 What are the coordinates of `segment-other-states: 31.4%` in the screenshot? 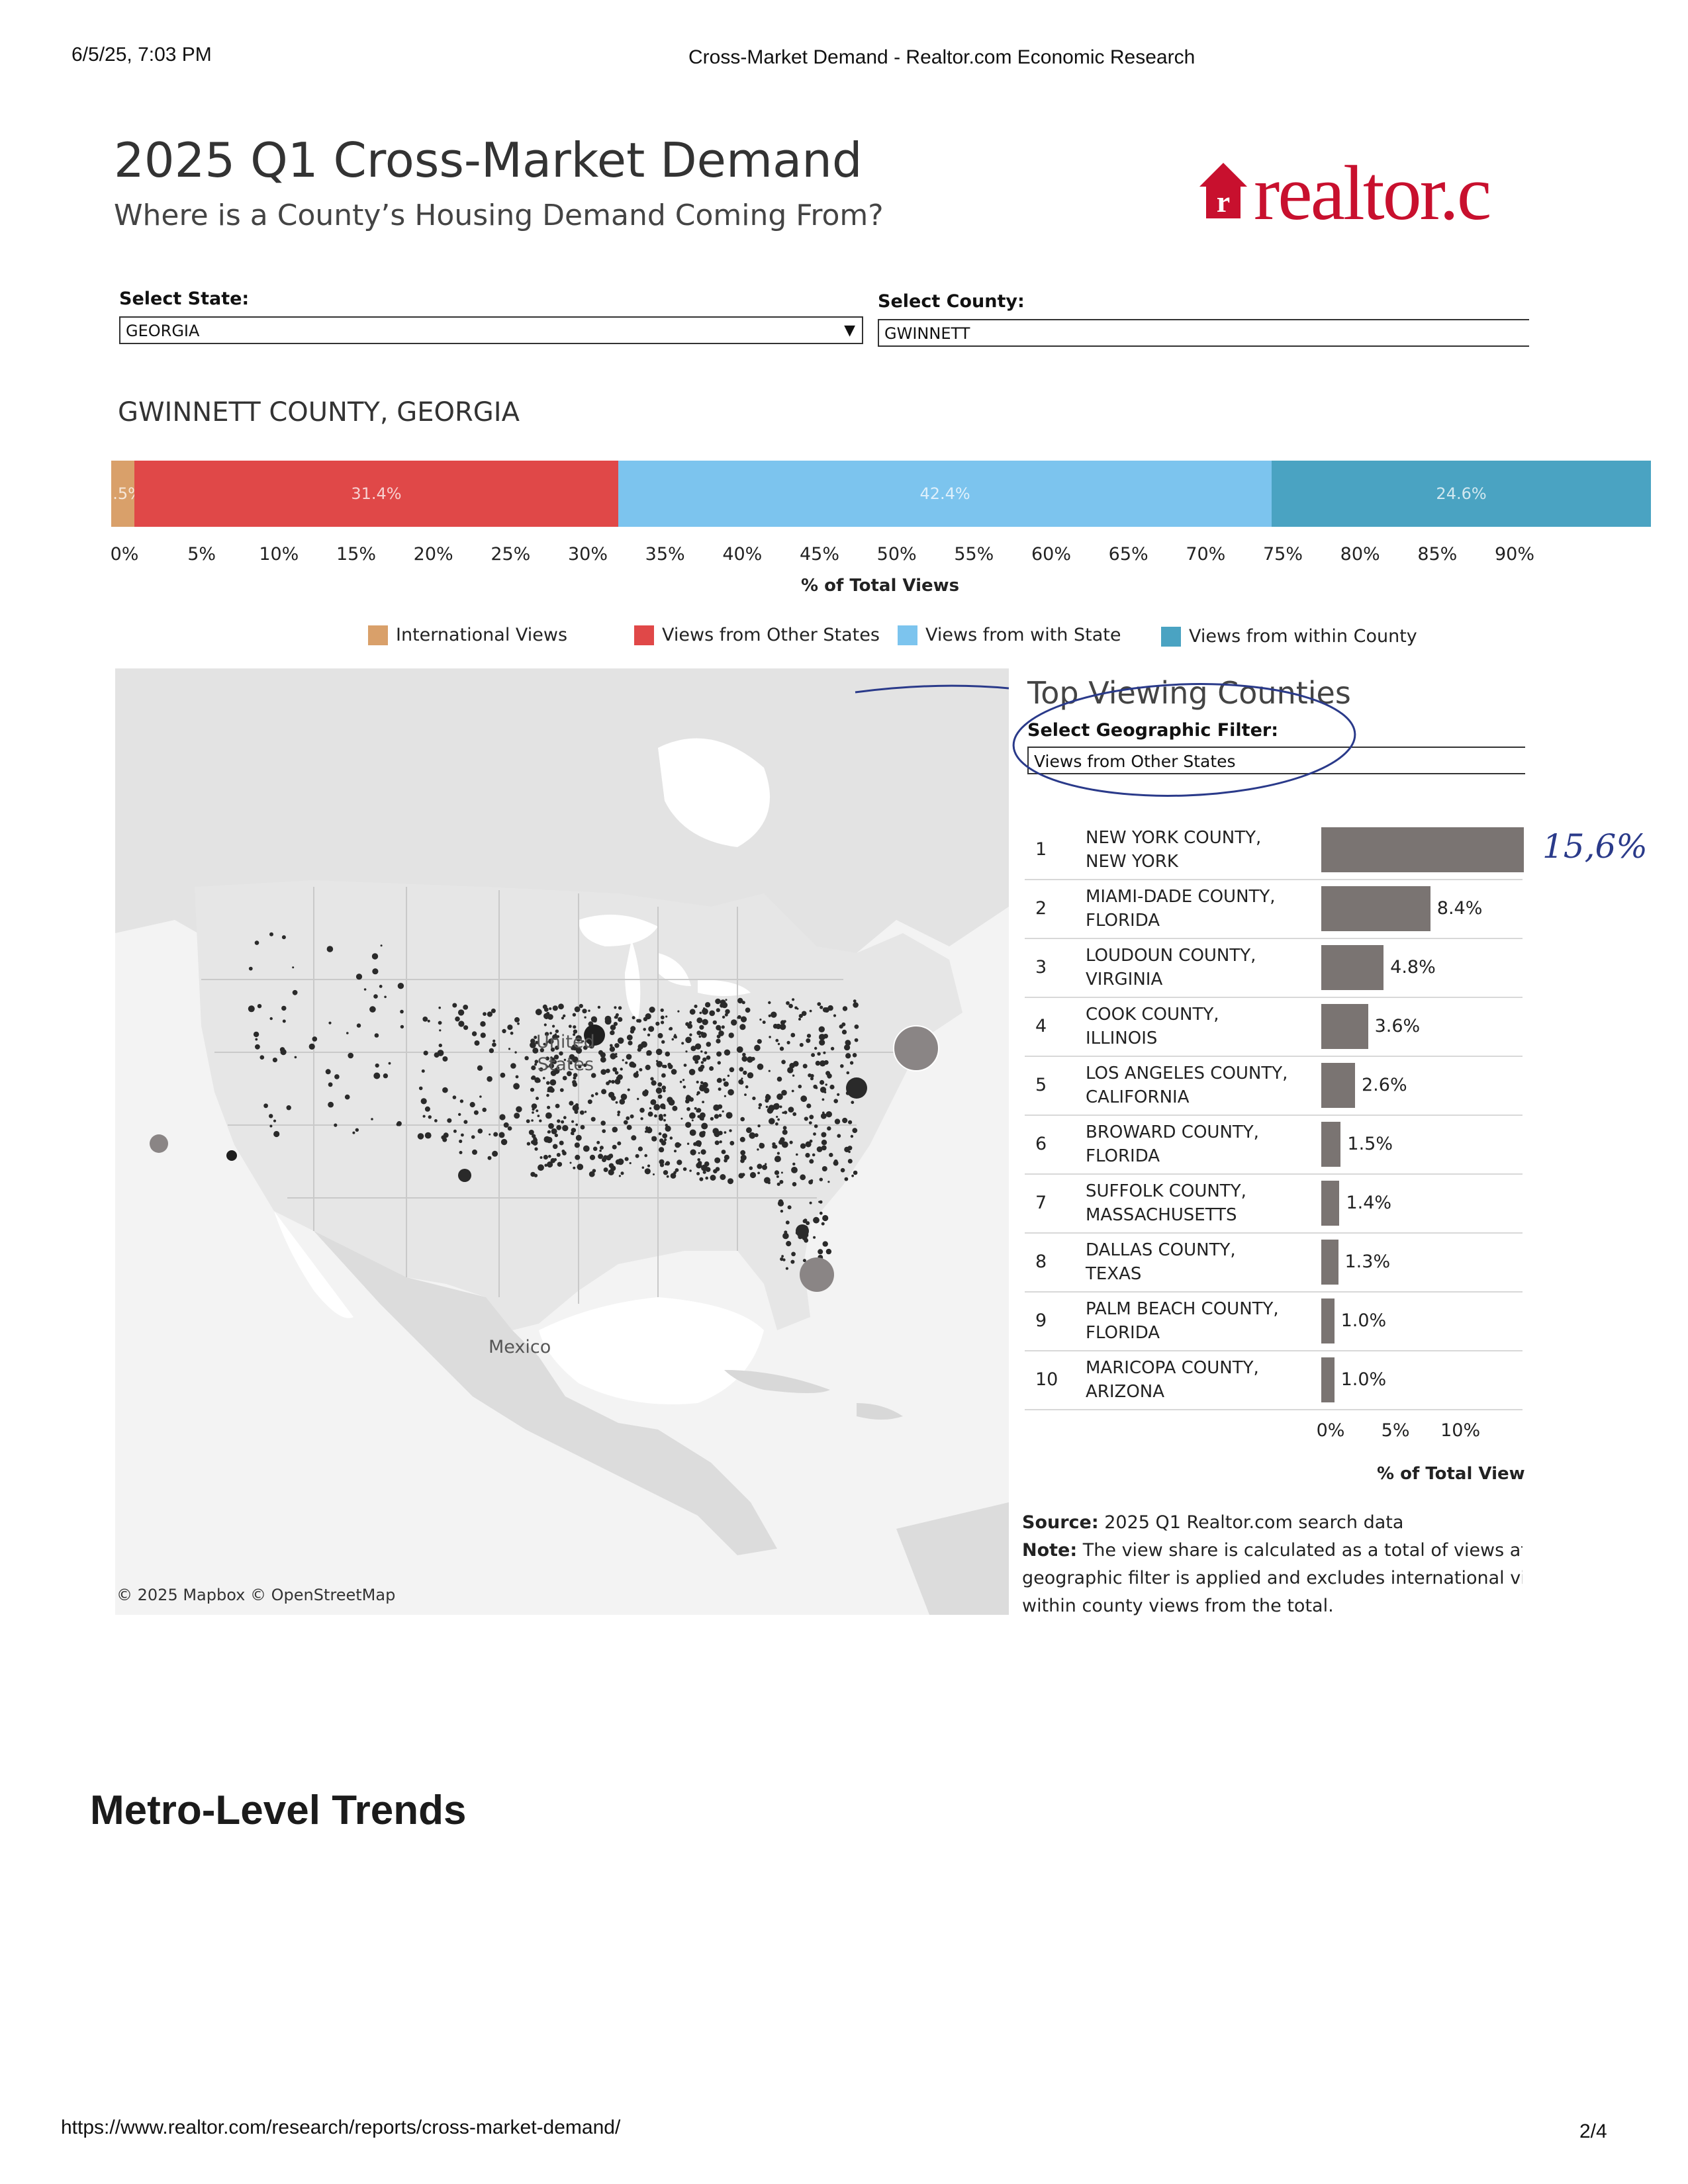 It's located at (376, 494).